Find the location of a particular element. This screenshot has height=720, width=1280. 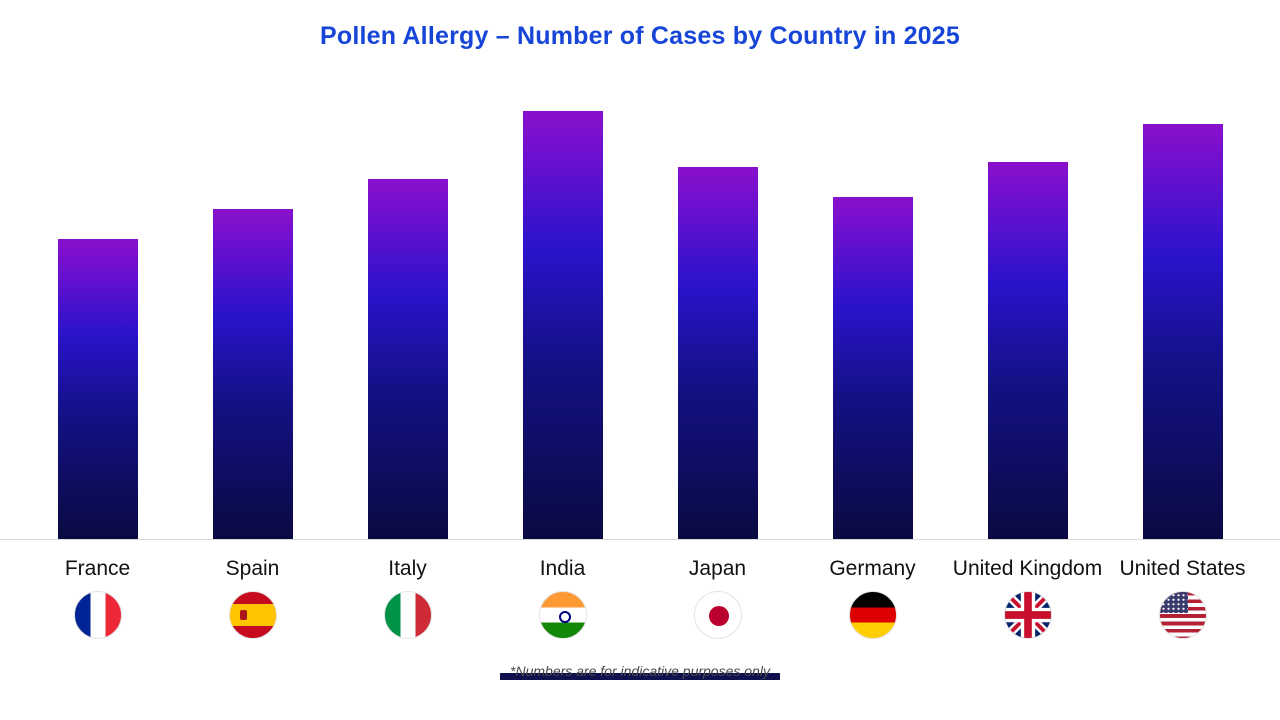

france-flag-icon is located at coordinates (97, 615).